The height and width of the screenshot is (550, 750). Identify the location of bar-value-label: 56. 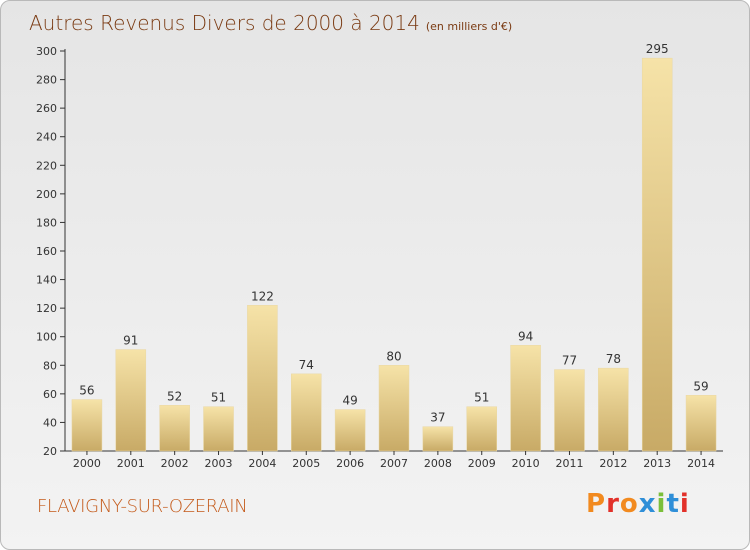
(86, 391).